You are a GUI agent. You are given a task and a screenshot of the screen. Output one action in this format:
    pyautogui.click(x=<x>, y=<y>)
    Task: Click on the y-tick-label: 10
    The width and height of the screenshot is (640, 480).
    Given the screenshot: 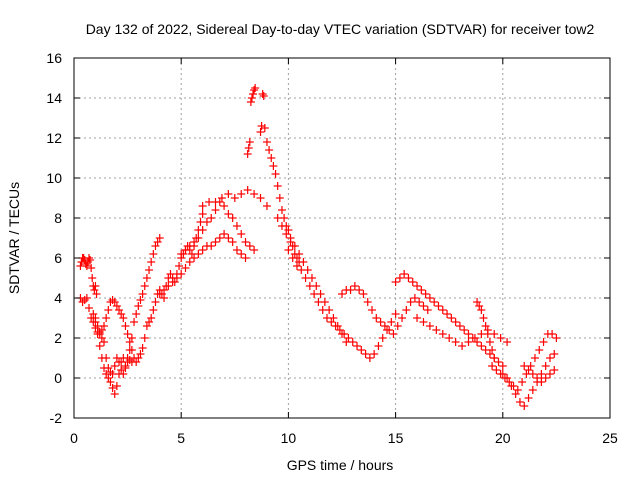 What is the action you would take?
    pyautogui.click(x=54, y=178)
    